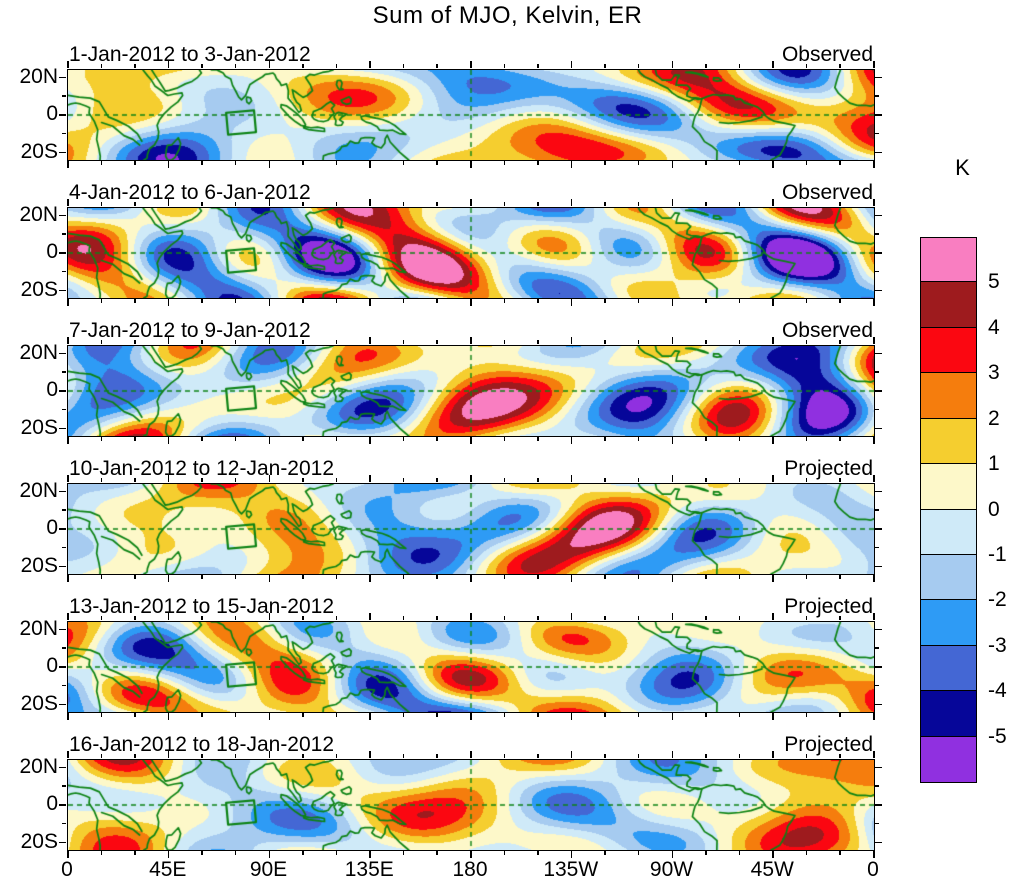 The height and width of the screenshot is (889, 1015). What do you see at coordinates (997, 736) in the screenshot?
I see `colorbar-tick-label: -5` at bounding box center [997, 736].